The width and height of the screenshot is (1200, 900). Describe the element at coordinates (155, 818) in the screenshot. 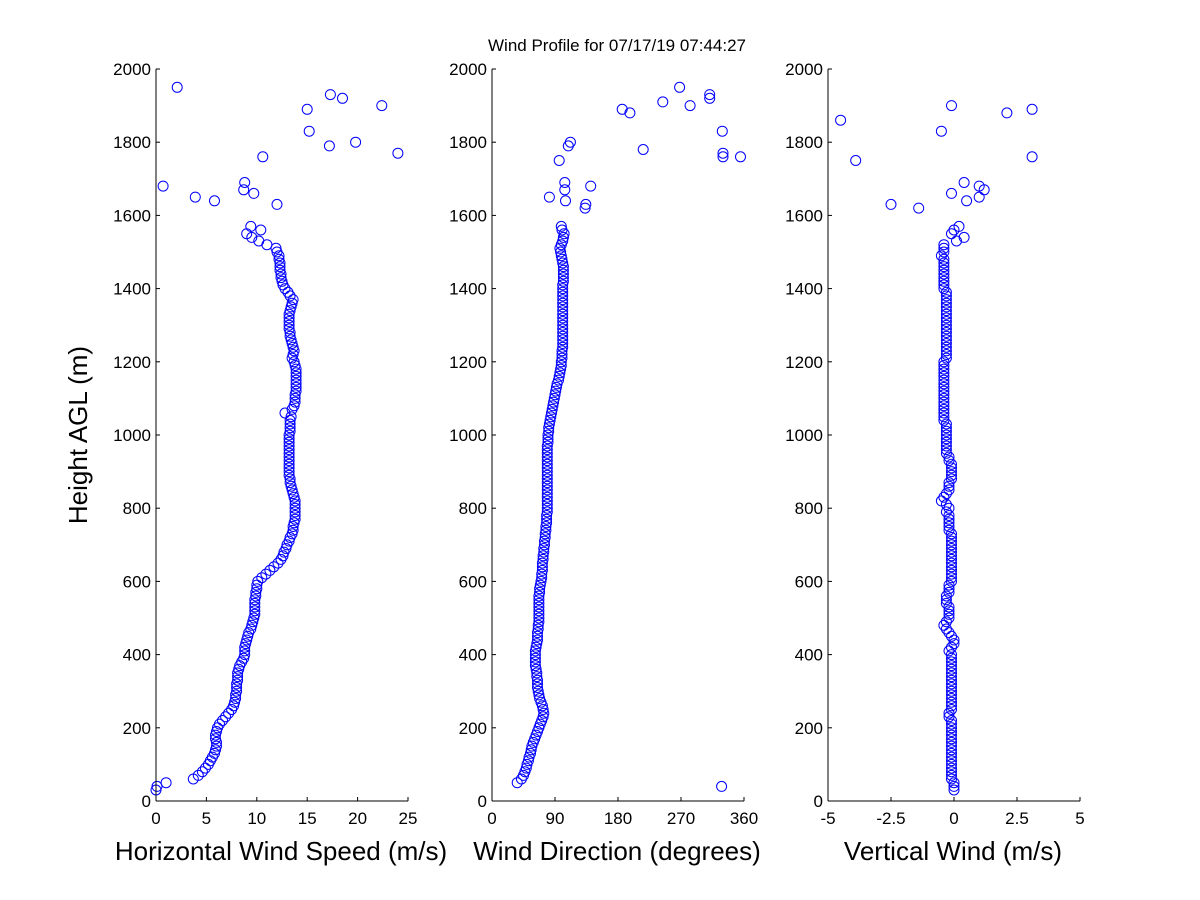

I see `speed-x-tick-label: 0` at that location.